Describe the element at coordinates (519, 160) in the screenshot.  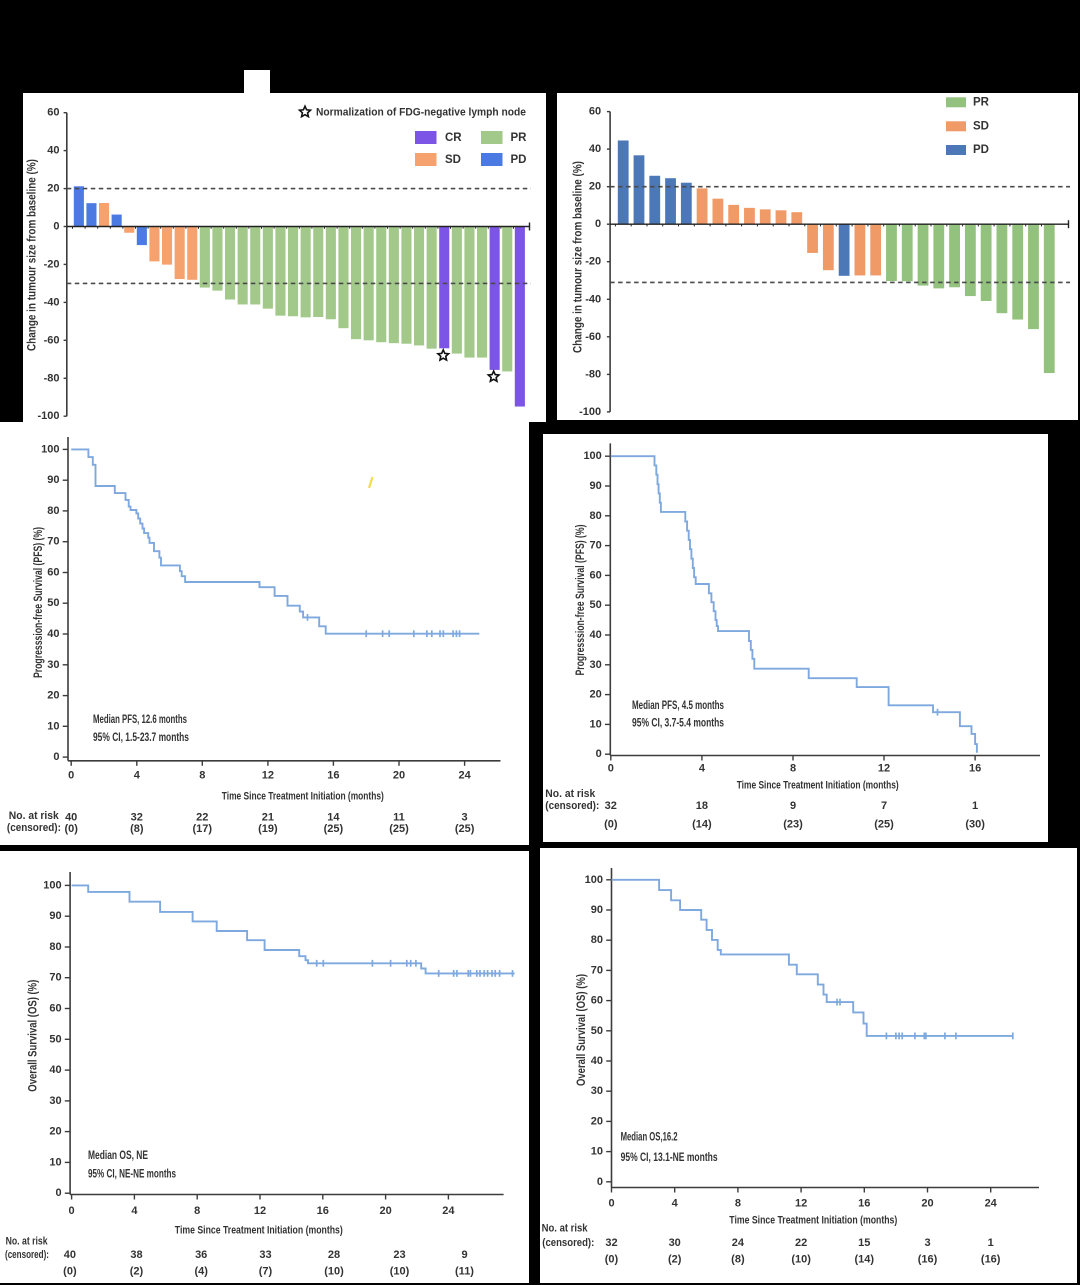
I see `svg-text: PD` at that location.